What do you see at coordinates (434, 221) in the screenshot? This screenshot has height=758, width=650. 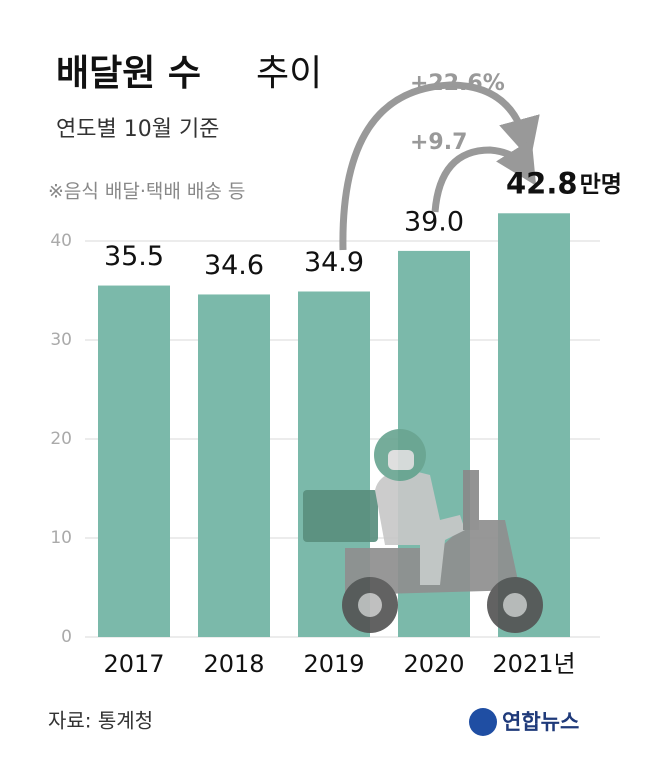 I see `value-label: 39.0` at bounding box center [434, 221].